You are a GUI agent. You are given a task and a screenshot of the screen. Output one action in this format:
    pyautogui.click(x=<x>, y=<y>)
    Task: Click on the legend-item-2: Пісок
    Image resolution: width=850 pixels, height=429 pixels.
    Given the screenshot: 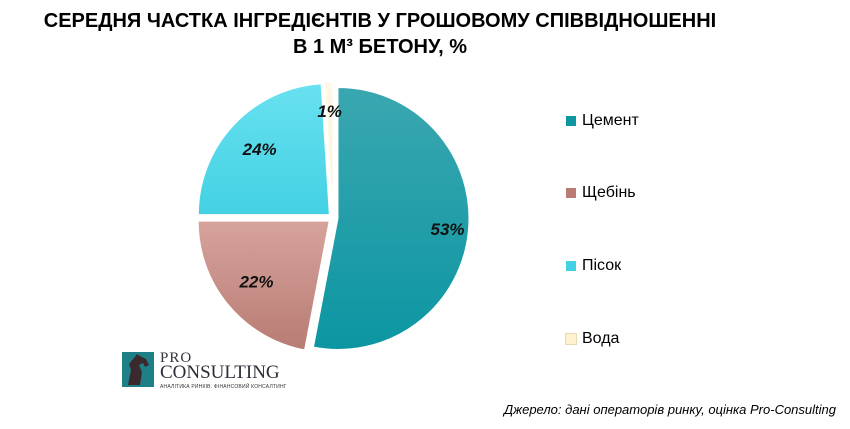 What is the action you would take?
    pyautogui.click(x=593, y=266)
    